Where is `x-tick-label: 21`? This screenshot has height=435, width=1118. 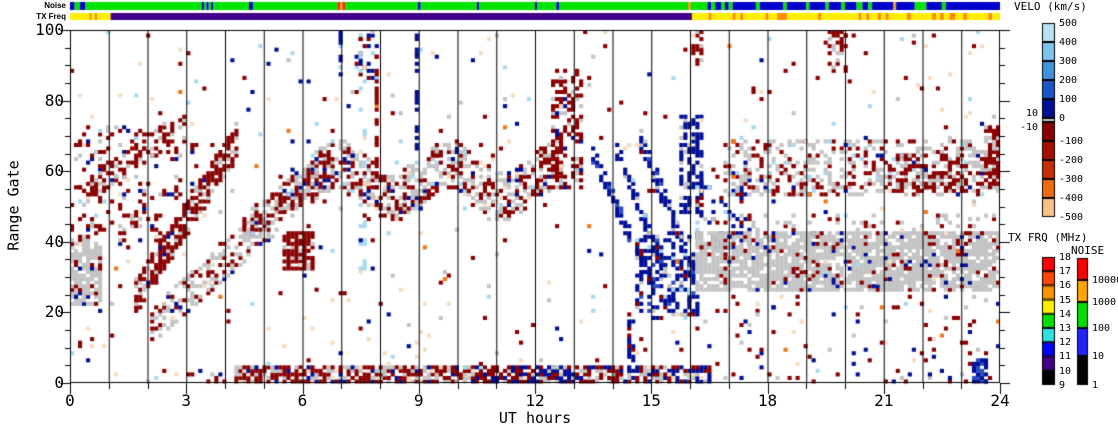 x-tick-label: 21 is located at coordinates (884, 400).